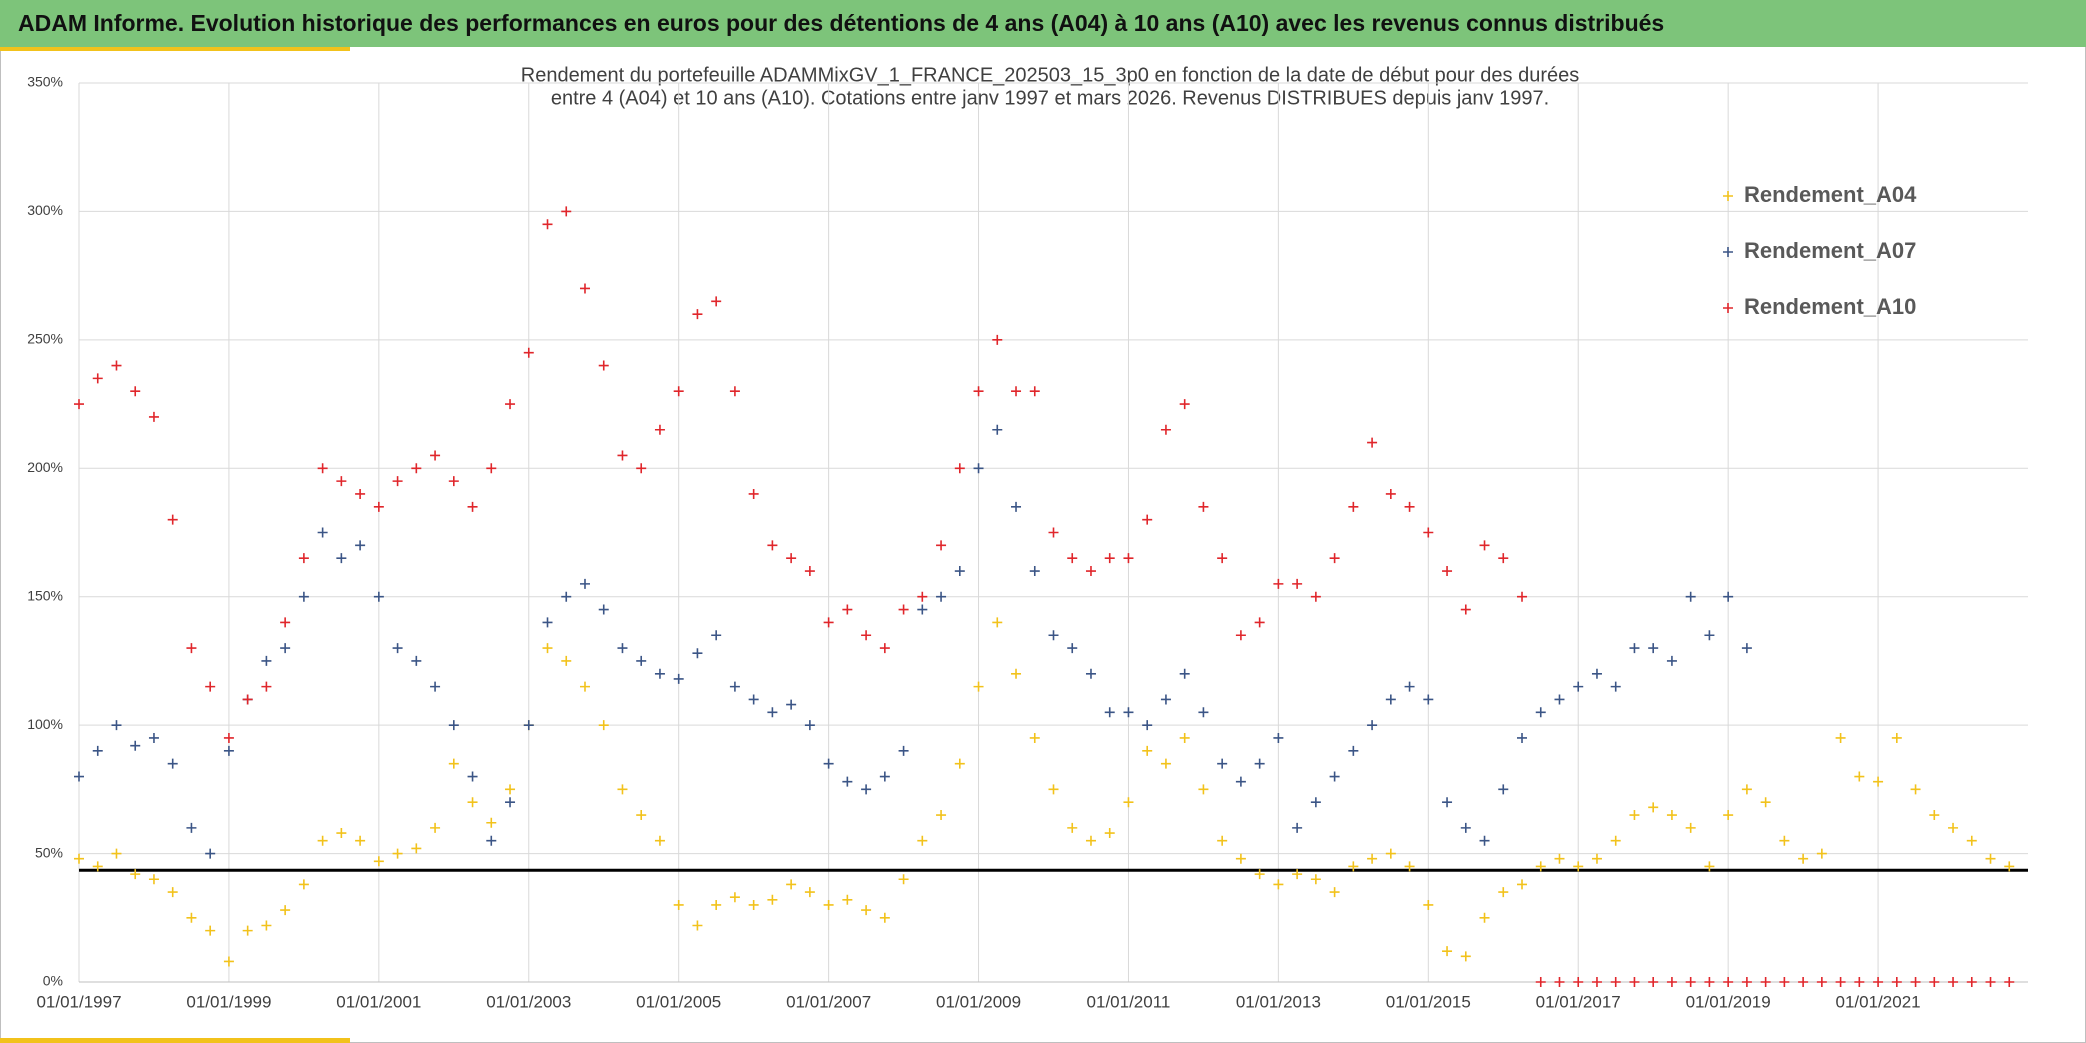  Describe the element at coordinates (1830, 250) in the screenshot. I see `legend-label: Rendement_A07` at that location.